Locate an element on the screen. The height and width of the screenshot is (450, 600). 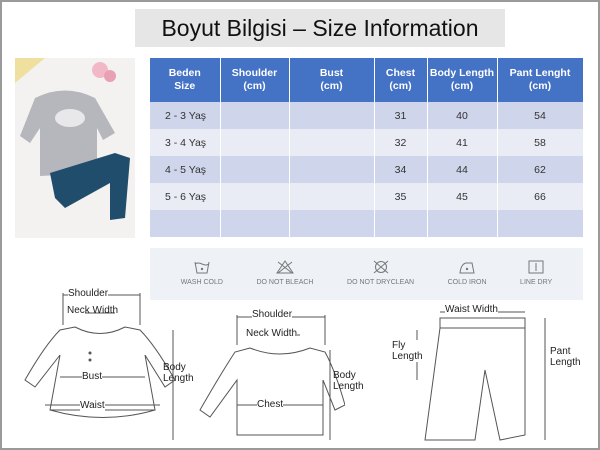
table-cell: 58 is located at coordinates (540, 142).